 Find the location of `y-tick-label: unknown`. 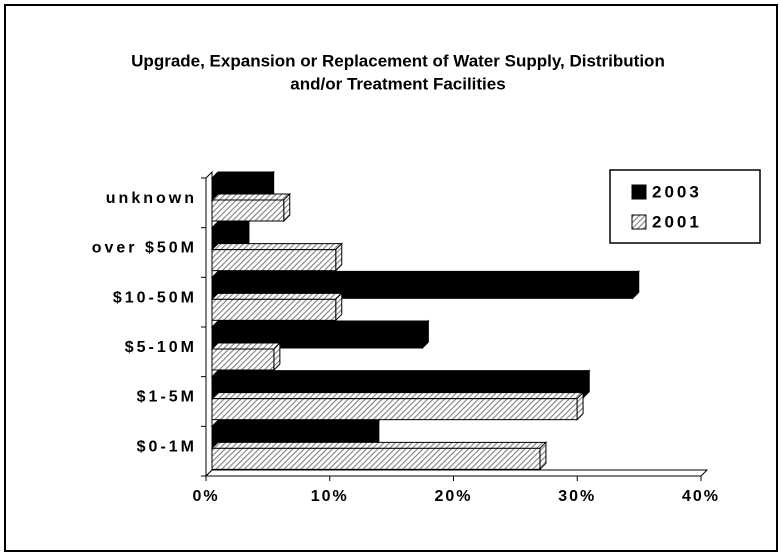

y-tick-label: unknown is located at coordinates (151, 198).